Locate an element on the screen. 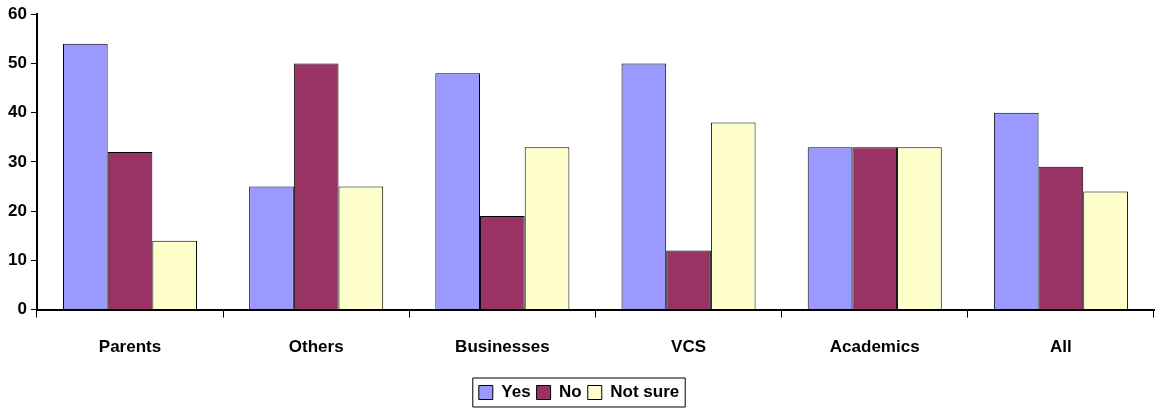 This screenshot has width=1156, height=419. y-tick-label: 50 is located at coordinates (17, 63).